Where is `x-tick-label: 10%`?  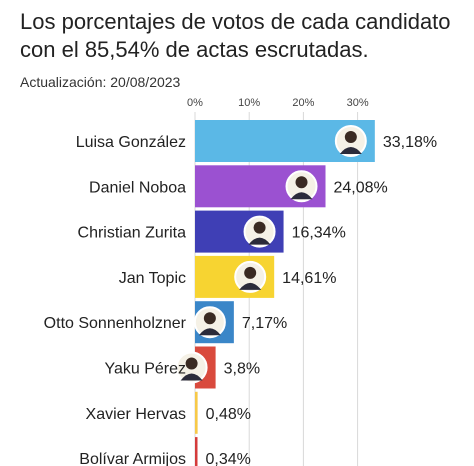
x-tick-label: 10% is located at coordinates (249, 103).